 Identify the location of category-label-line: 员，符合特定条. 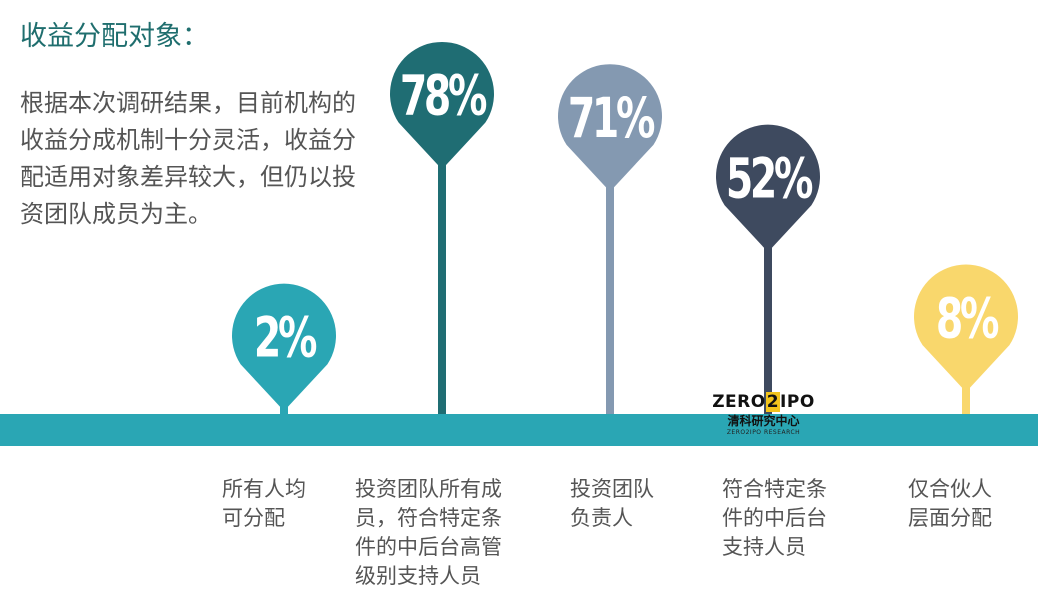
(428, 518).